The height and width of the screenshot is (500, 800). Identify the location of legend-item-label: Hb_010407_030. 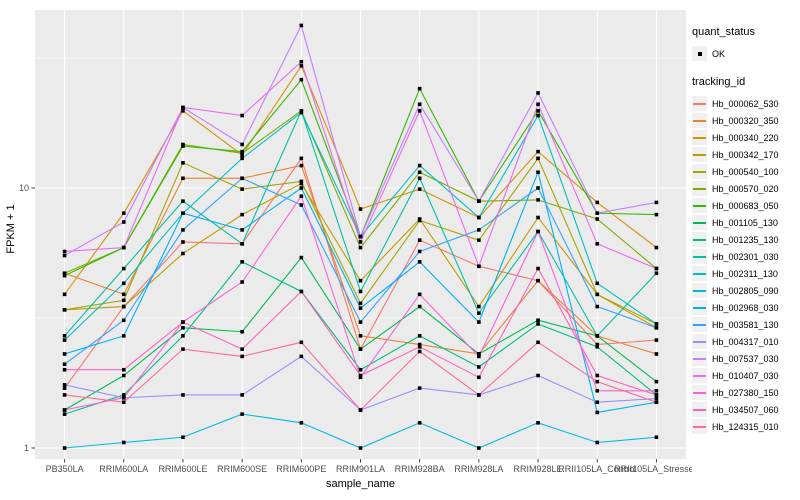
(745, 375).